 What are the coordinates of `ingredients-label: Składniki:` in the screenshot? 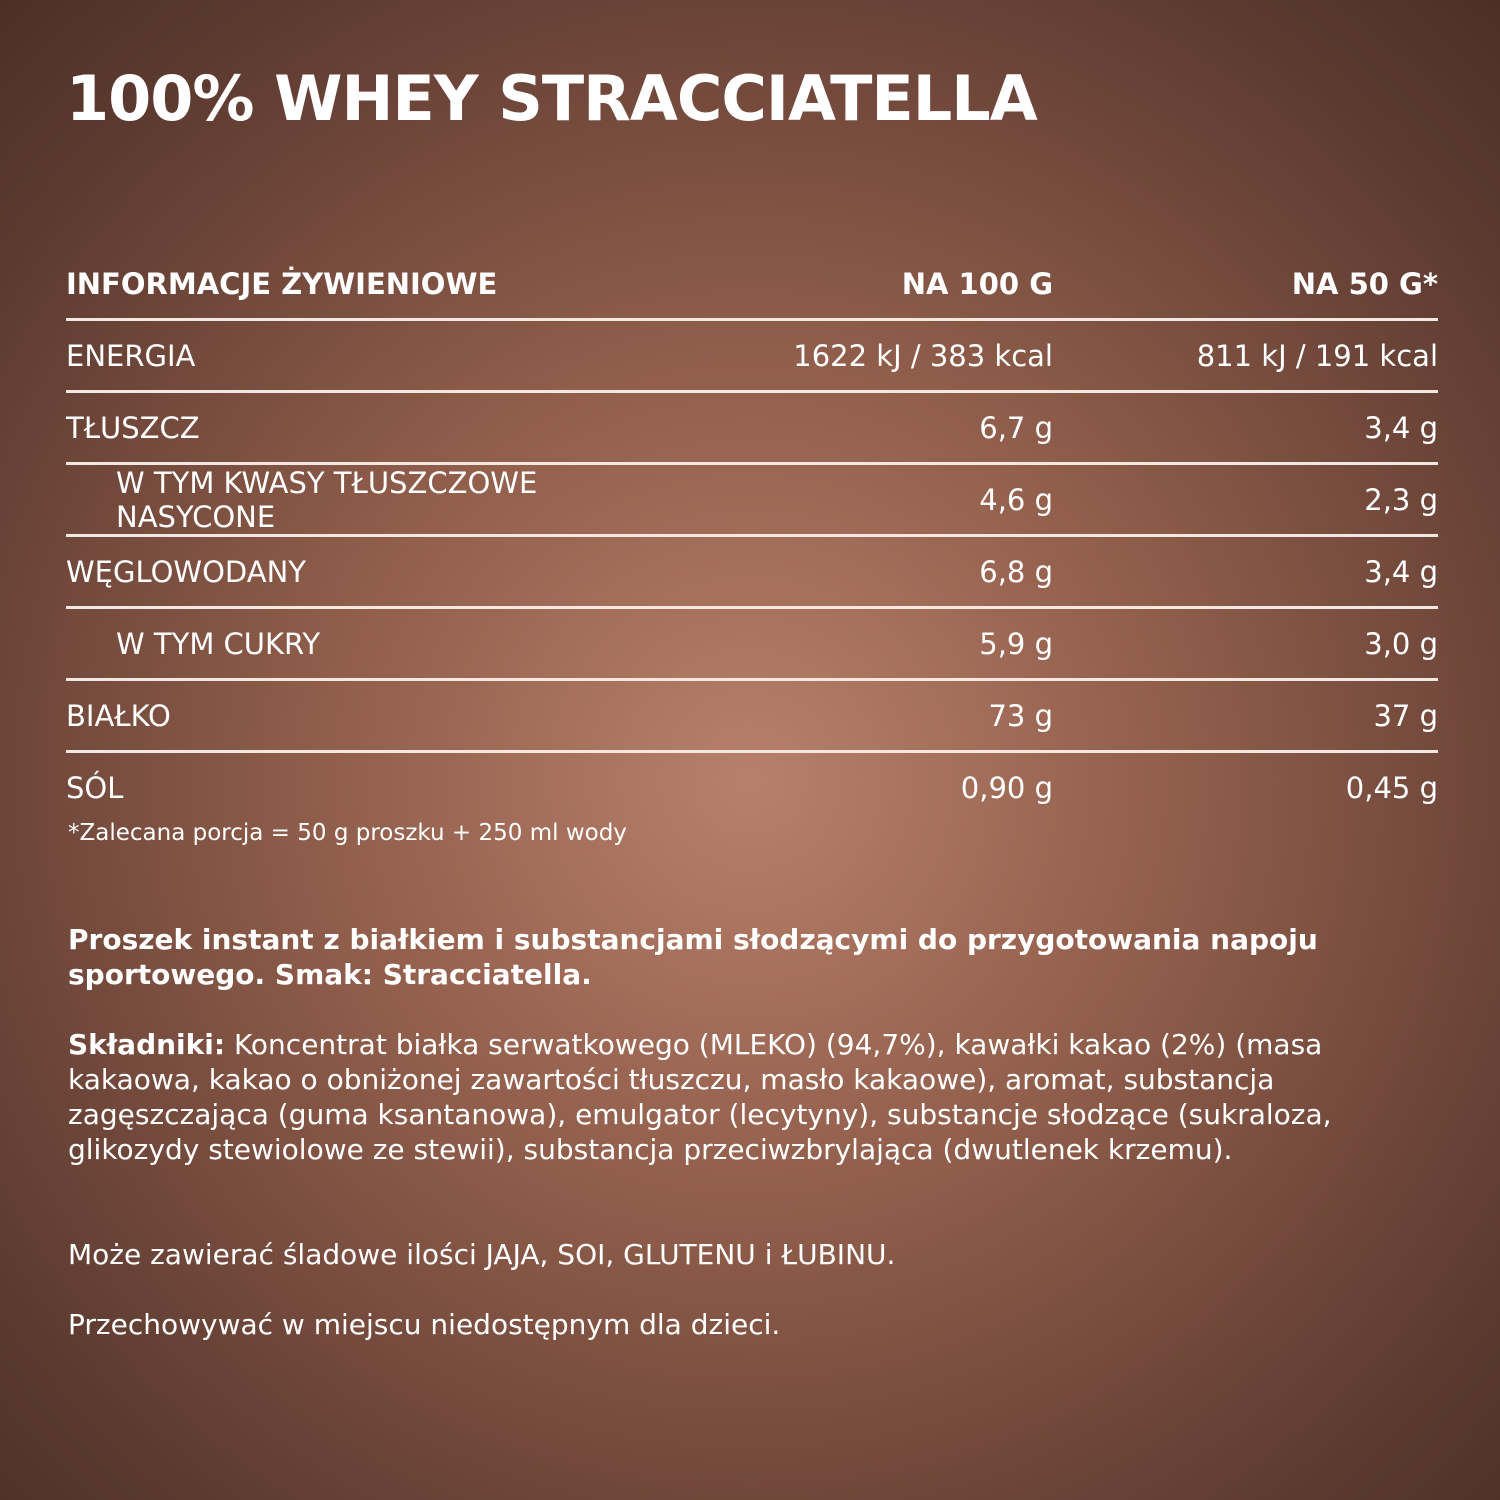 It's located at (147, 1044).